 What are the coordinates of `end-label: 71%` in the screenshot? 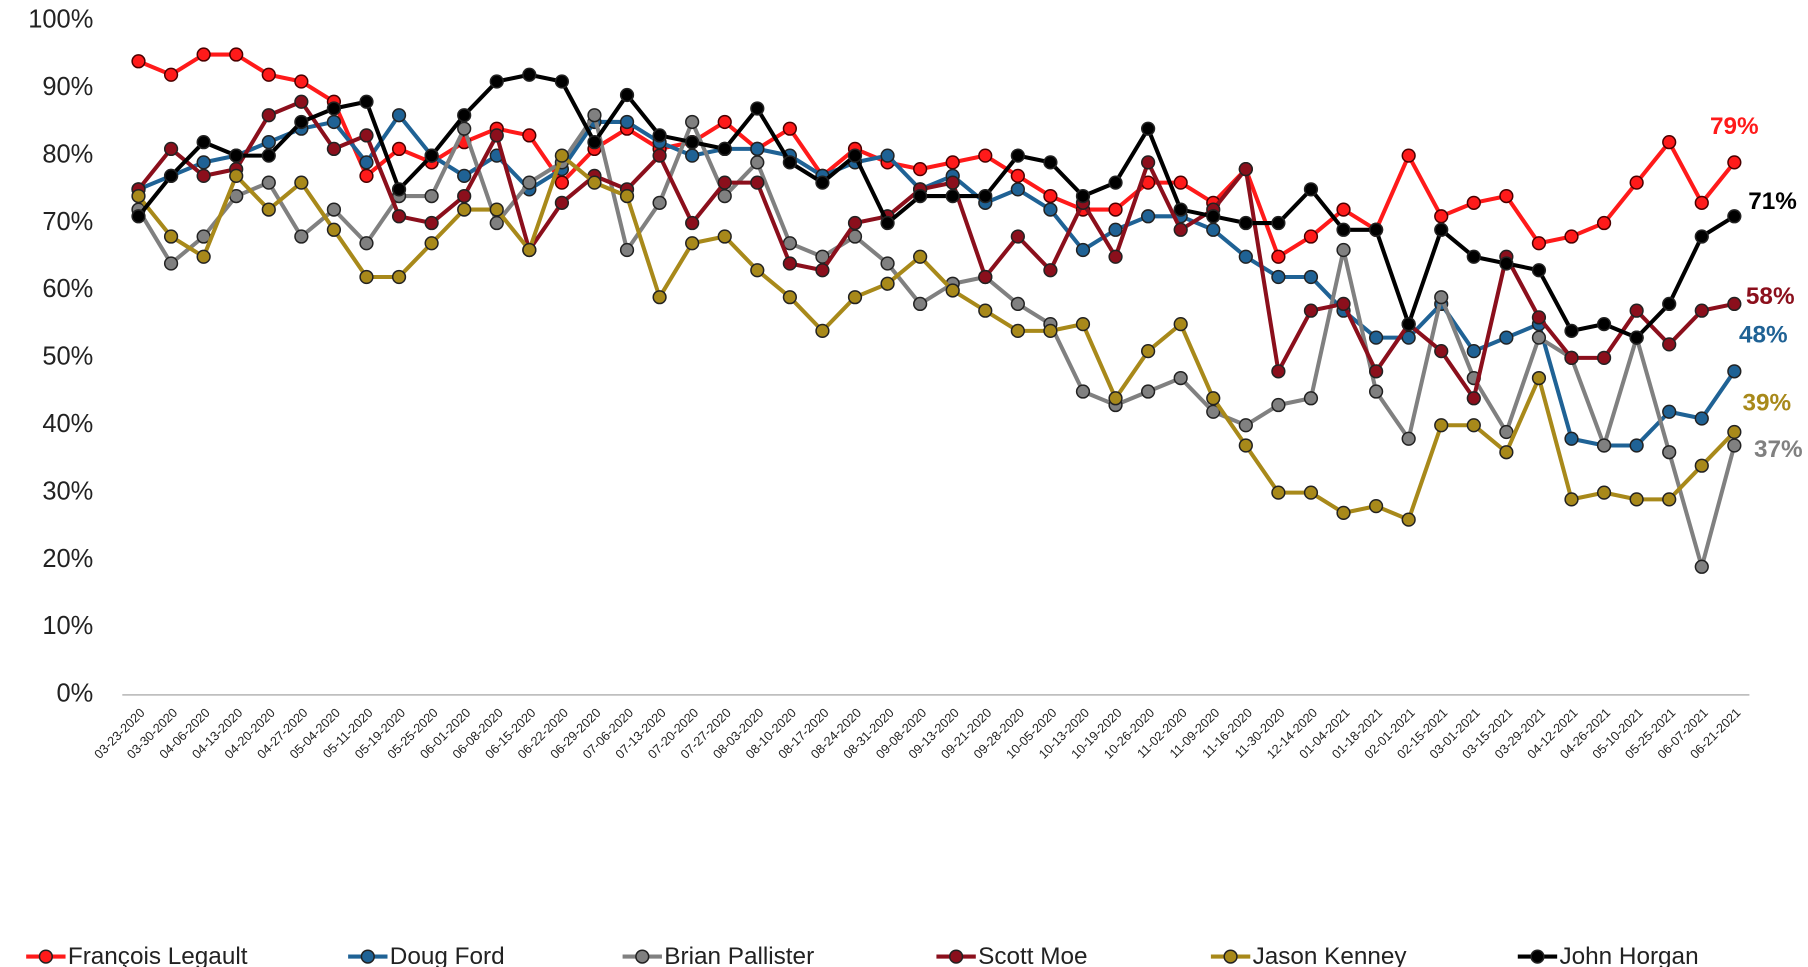 It's located at (1772, 201).